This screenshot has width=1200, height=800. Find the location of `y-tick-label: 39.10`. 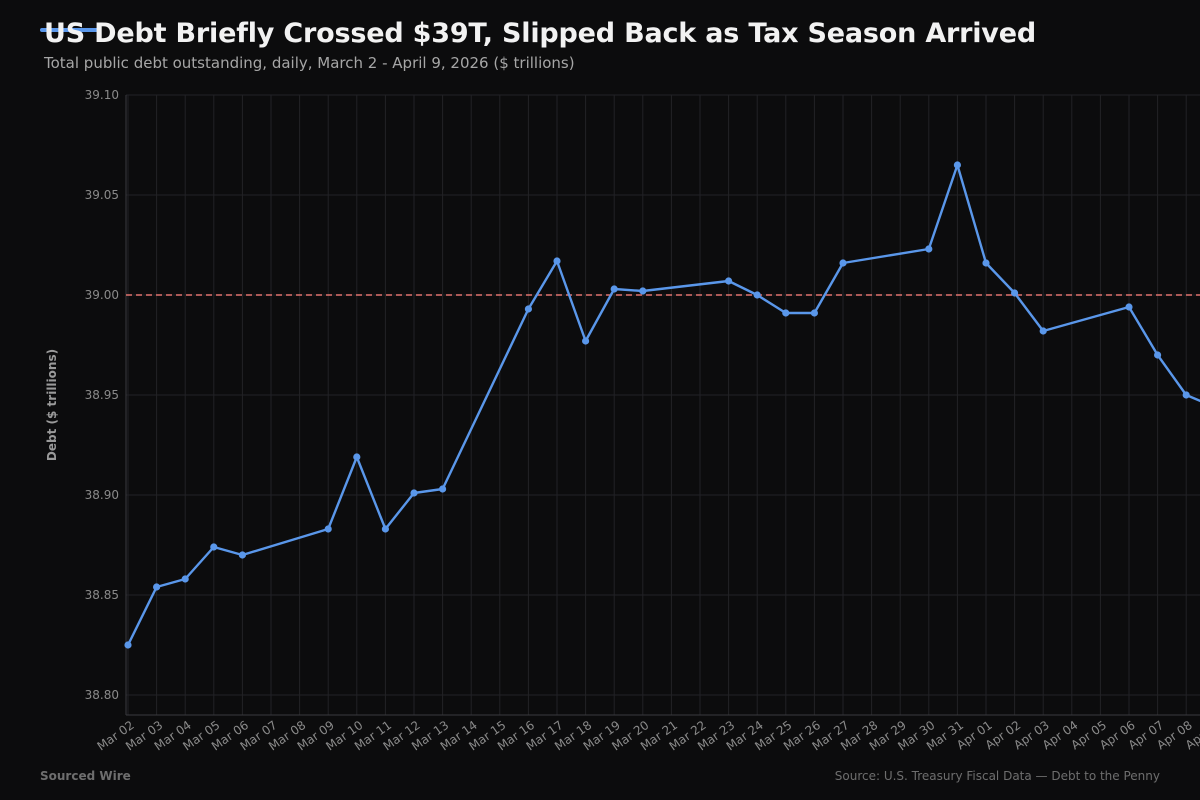

y-tick-label: 39.10 is located at coordinates (102, 95).